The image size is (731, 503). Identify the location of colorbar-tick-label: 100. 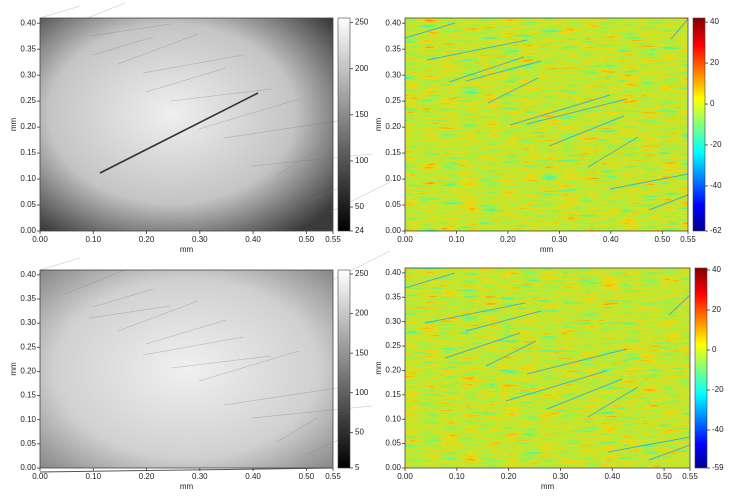
(362, 392).